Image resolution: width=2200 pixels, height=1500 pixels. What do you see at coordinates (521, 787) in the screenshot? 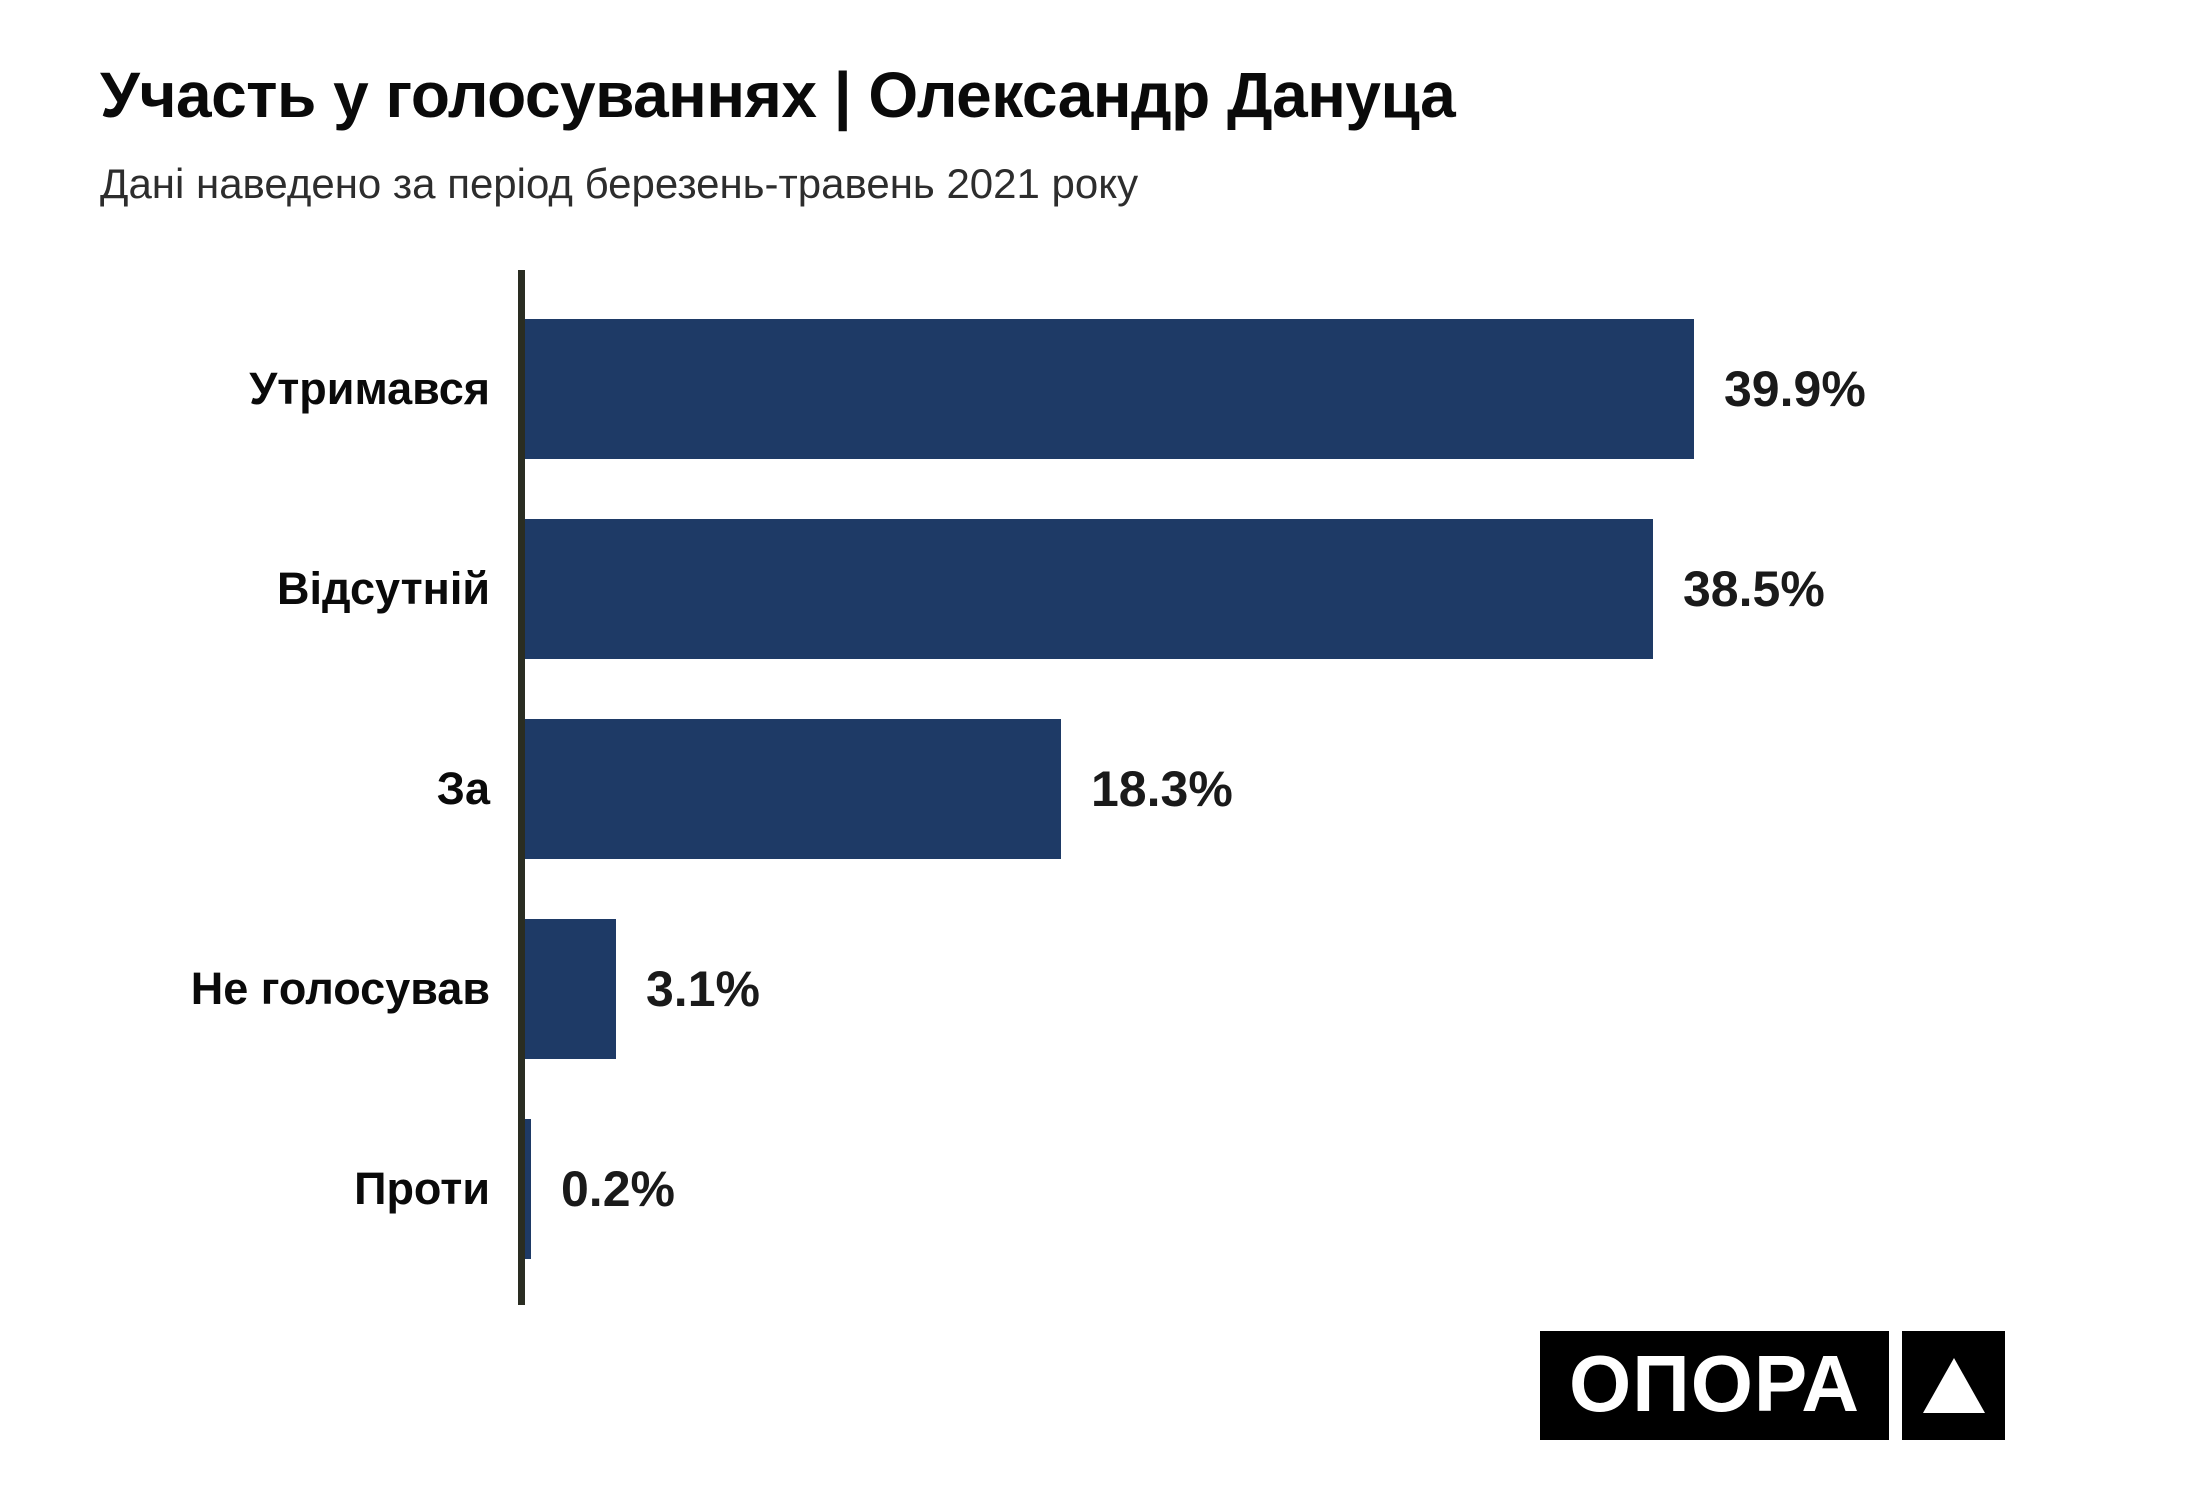
I see `y-axis-line` at bounding box center [521, 787].